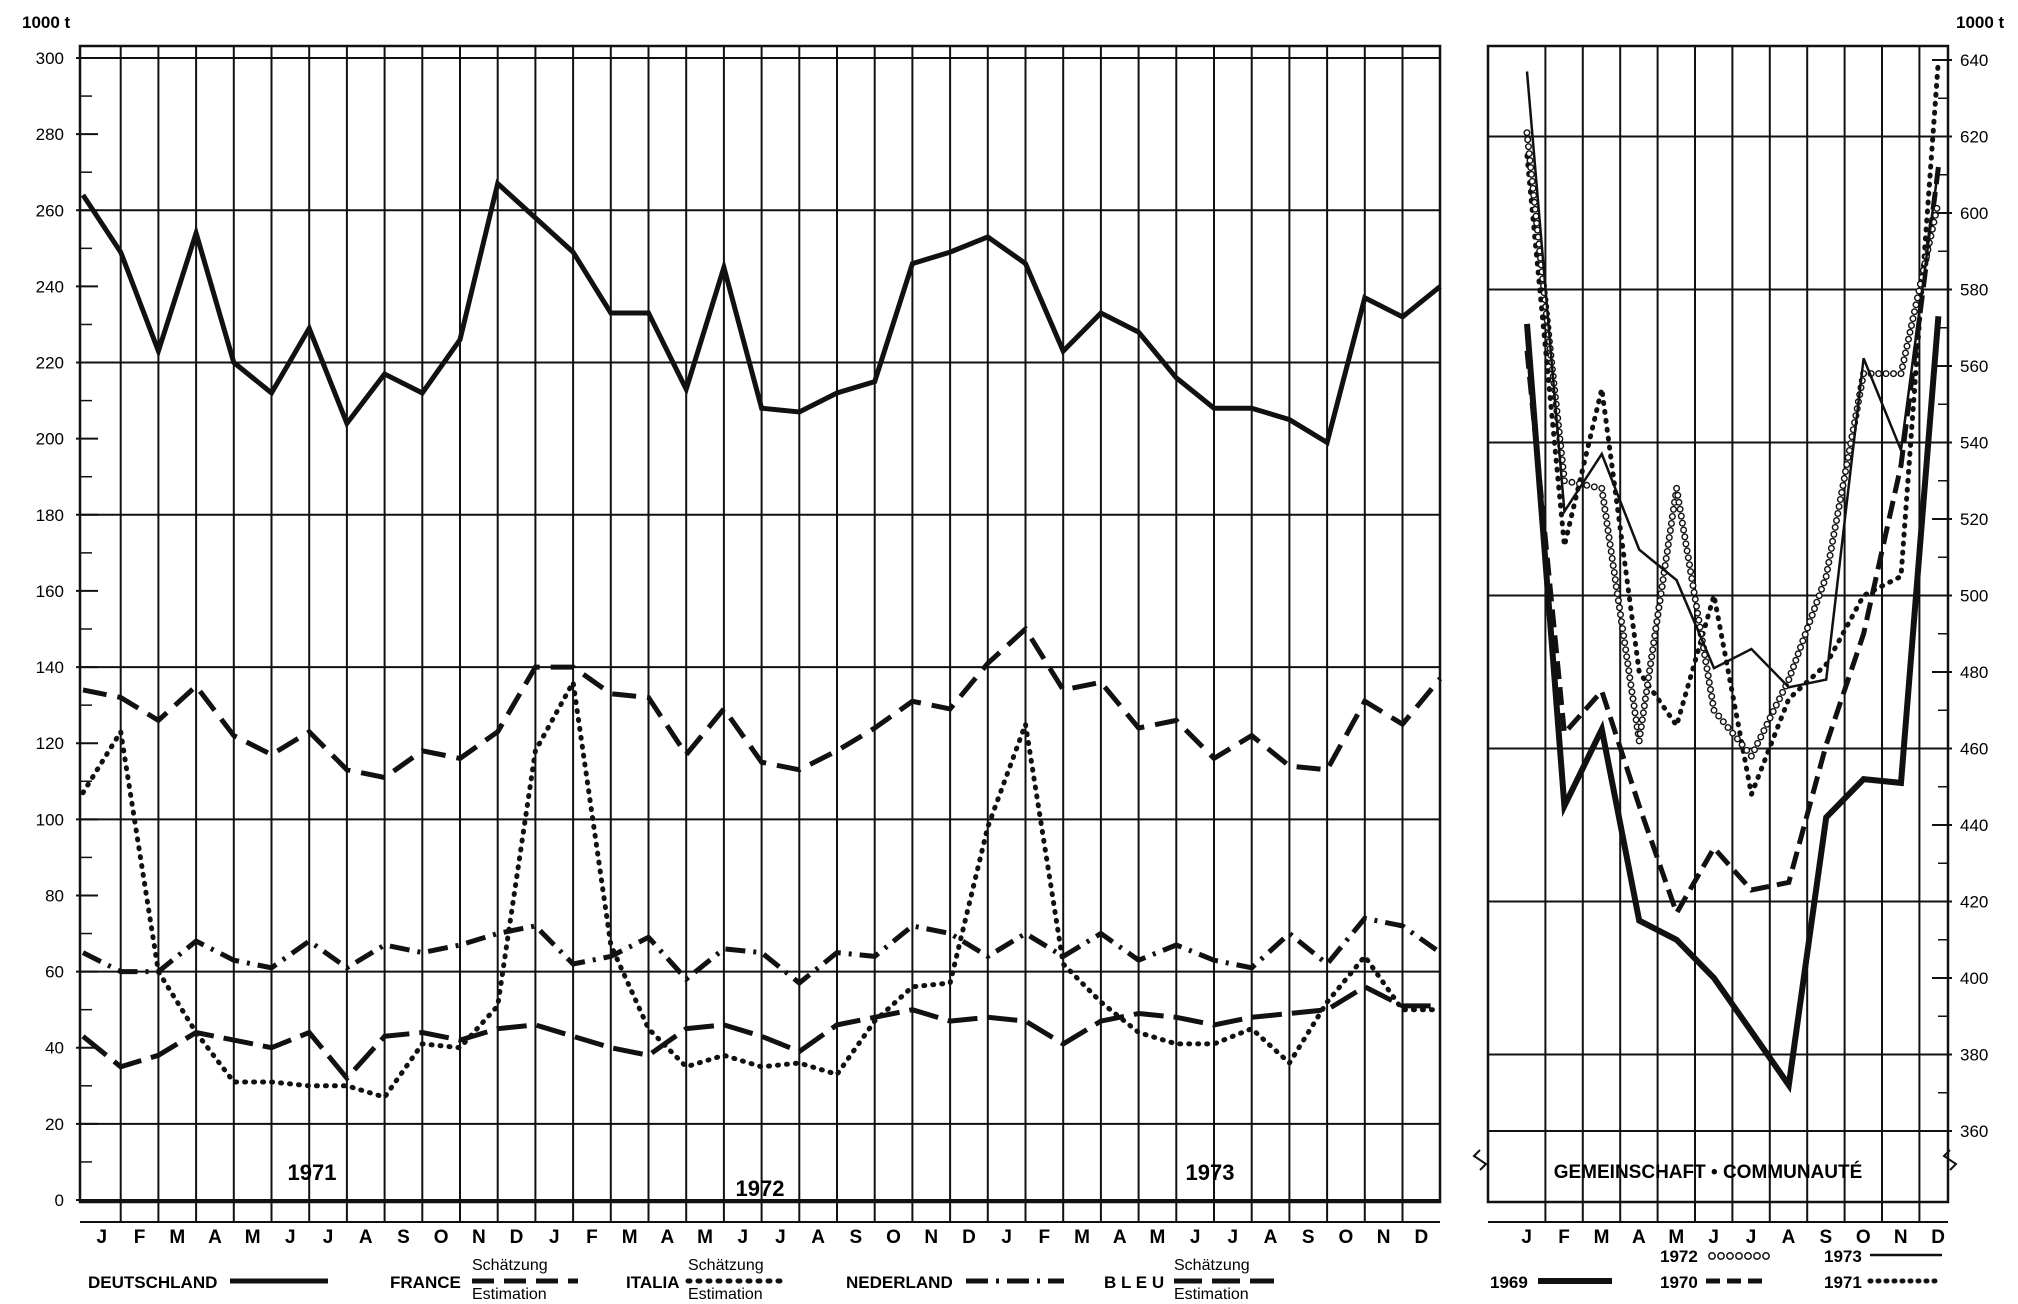 Image resolution: width=2018 pixels, height=1304 pixels. I want to click on countries-y-tick-label: 260, so click(50, 210).